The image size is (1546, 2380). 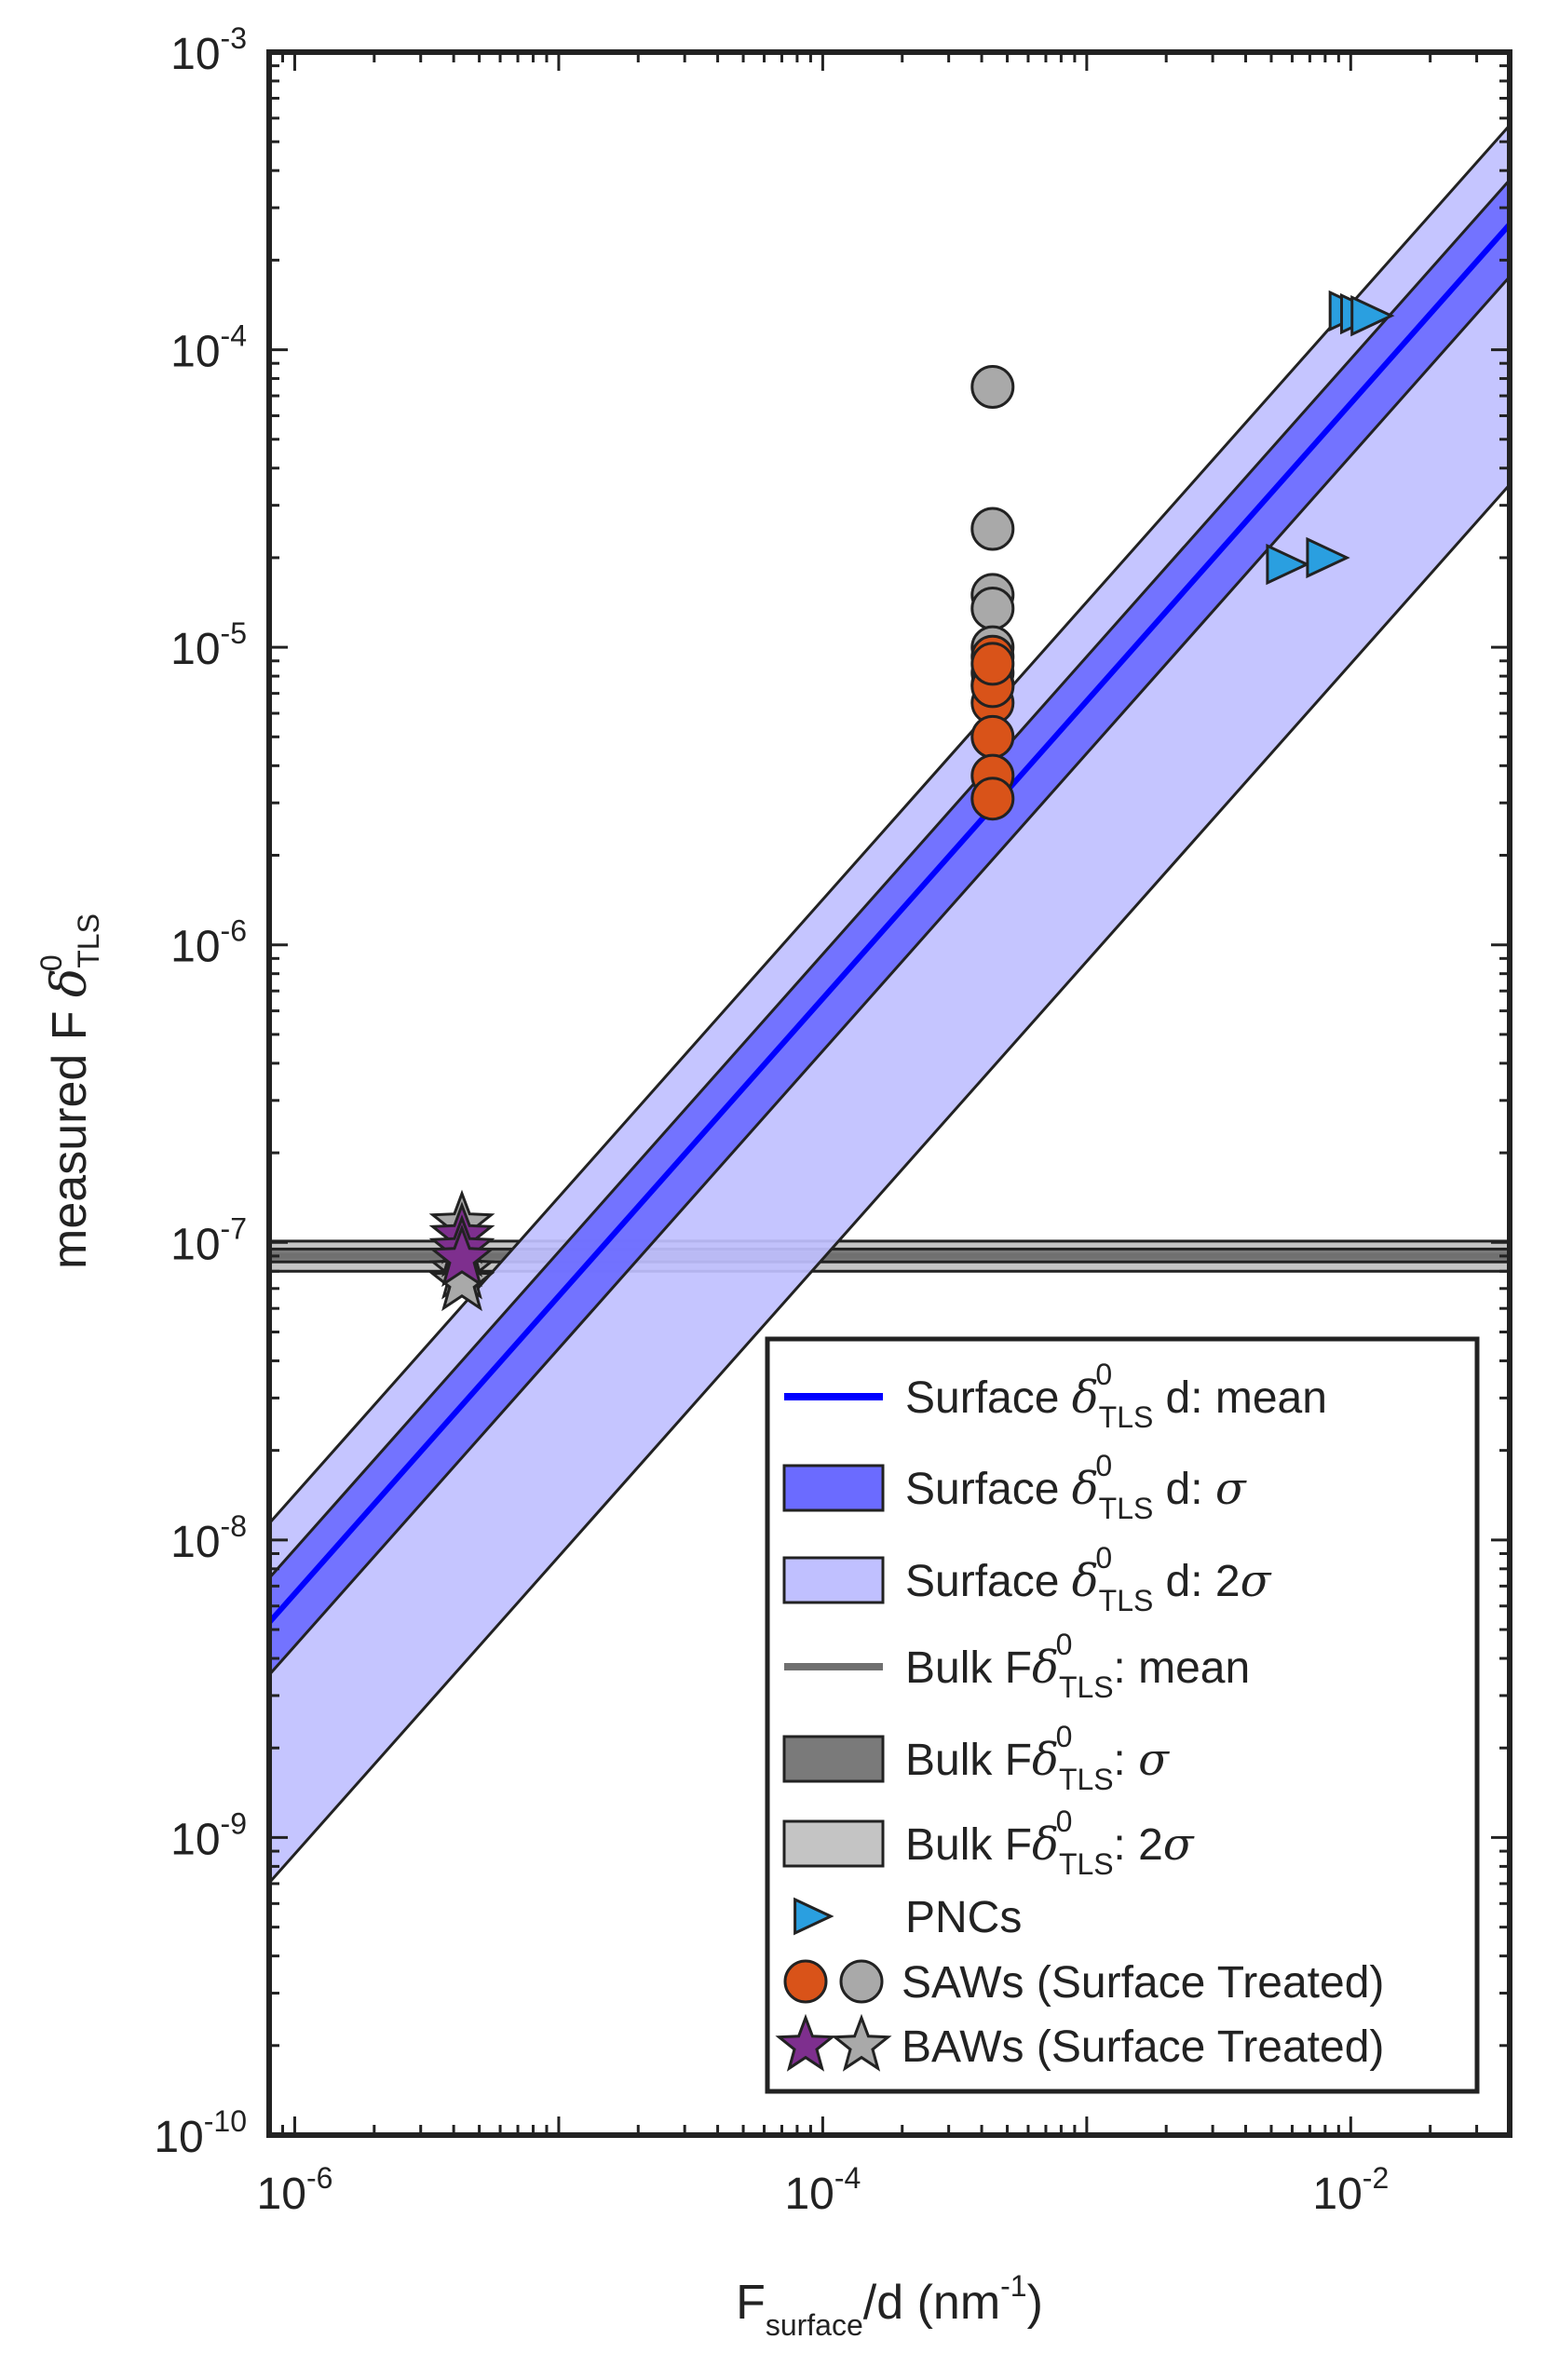 What do you see at coordinates (848, 2178) in the screenshot?
I see `x-tick-label-exp: -4` at bounding box center [848, 2178].